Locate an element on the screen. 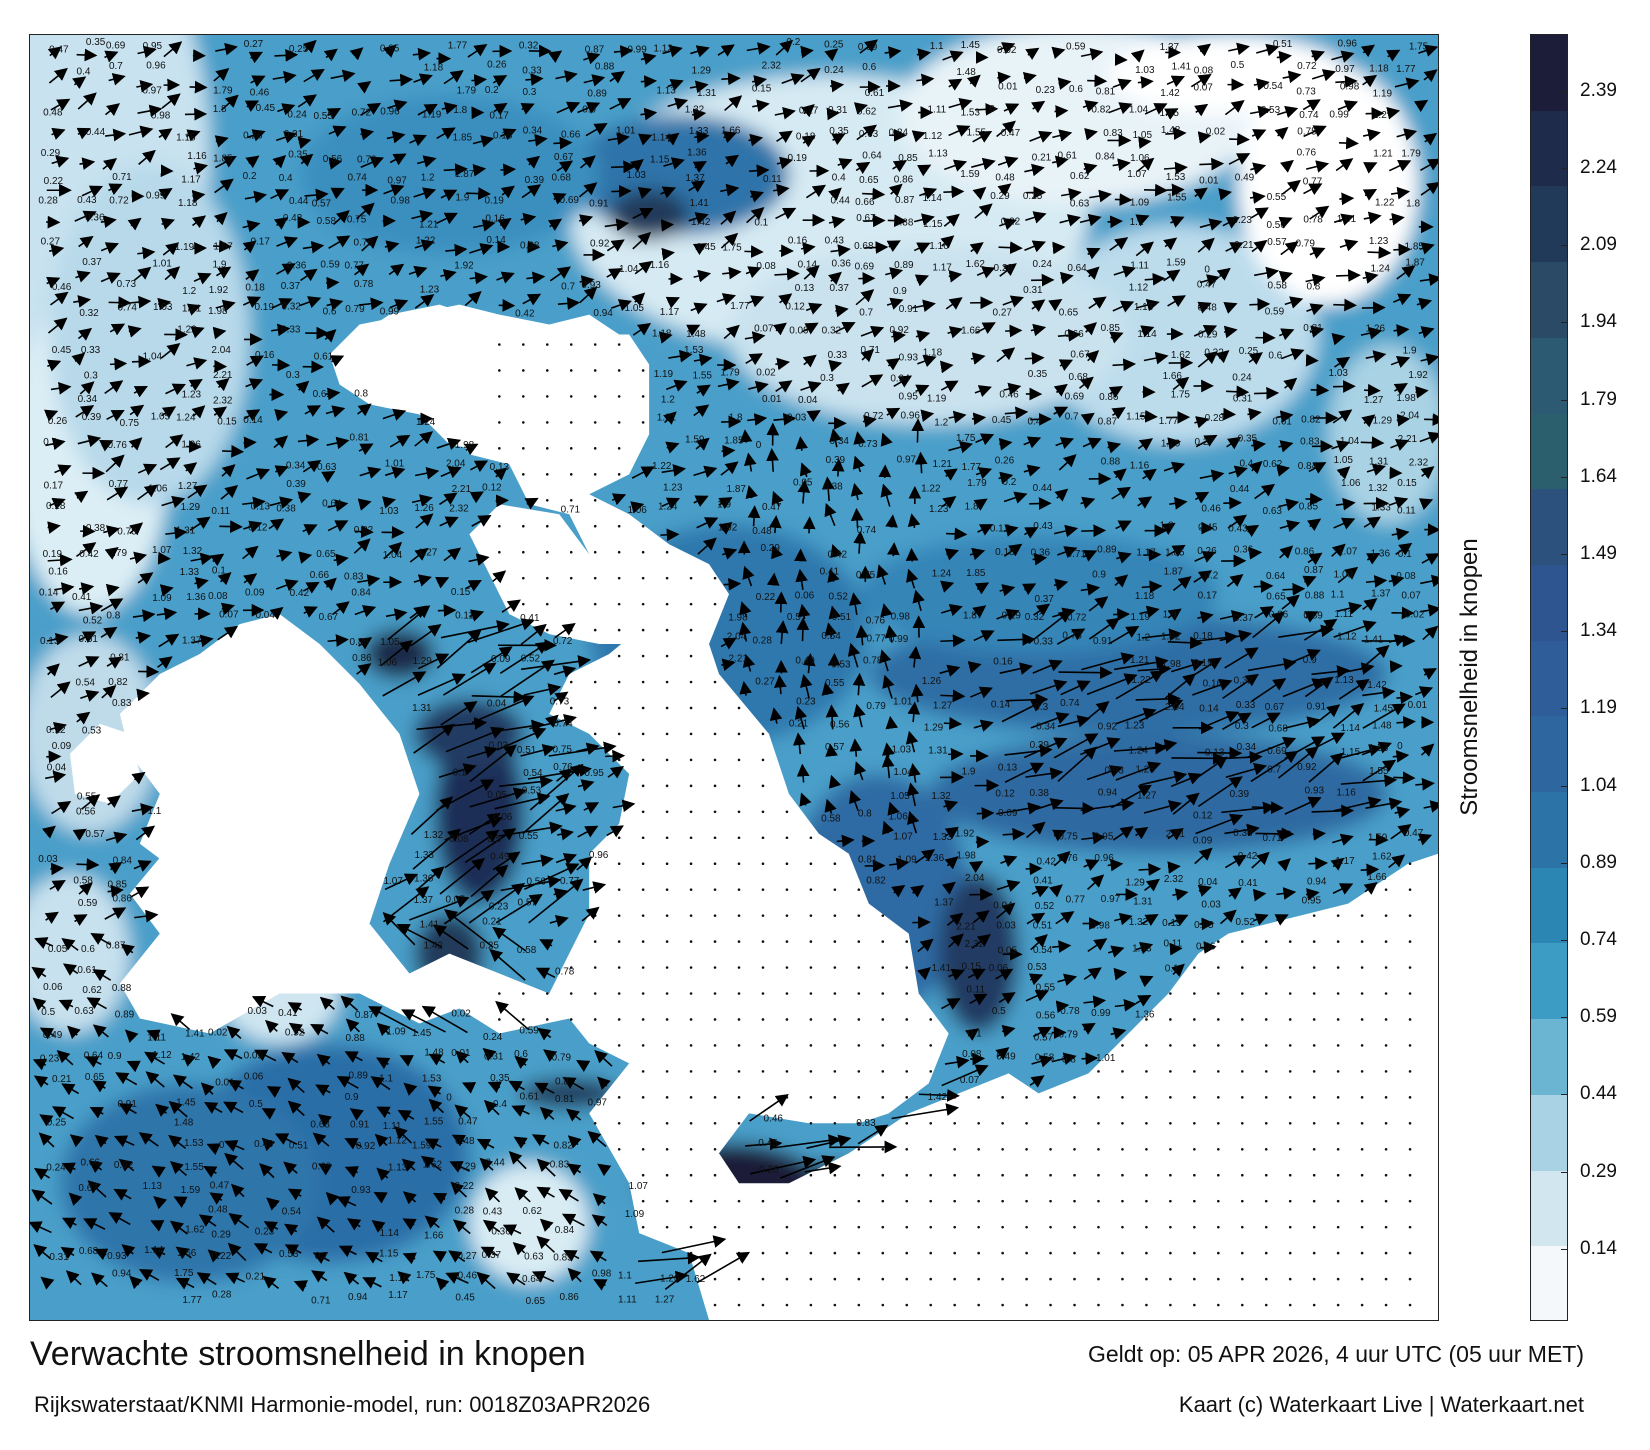  speed-label: 0.32 is located at coordinates (832, 331).